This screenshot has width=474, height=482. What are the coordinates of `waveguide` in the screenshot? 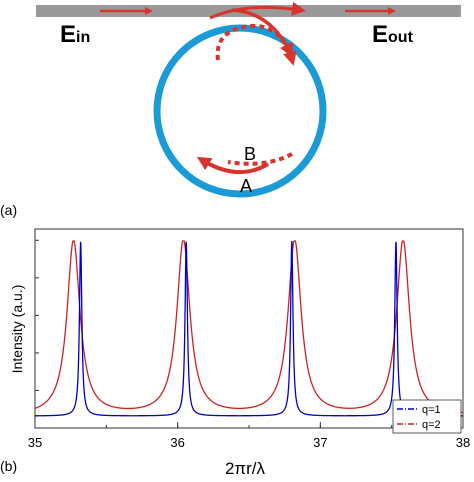 It's located at (248, 11).